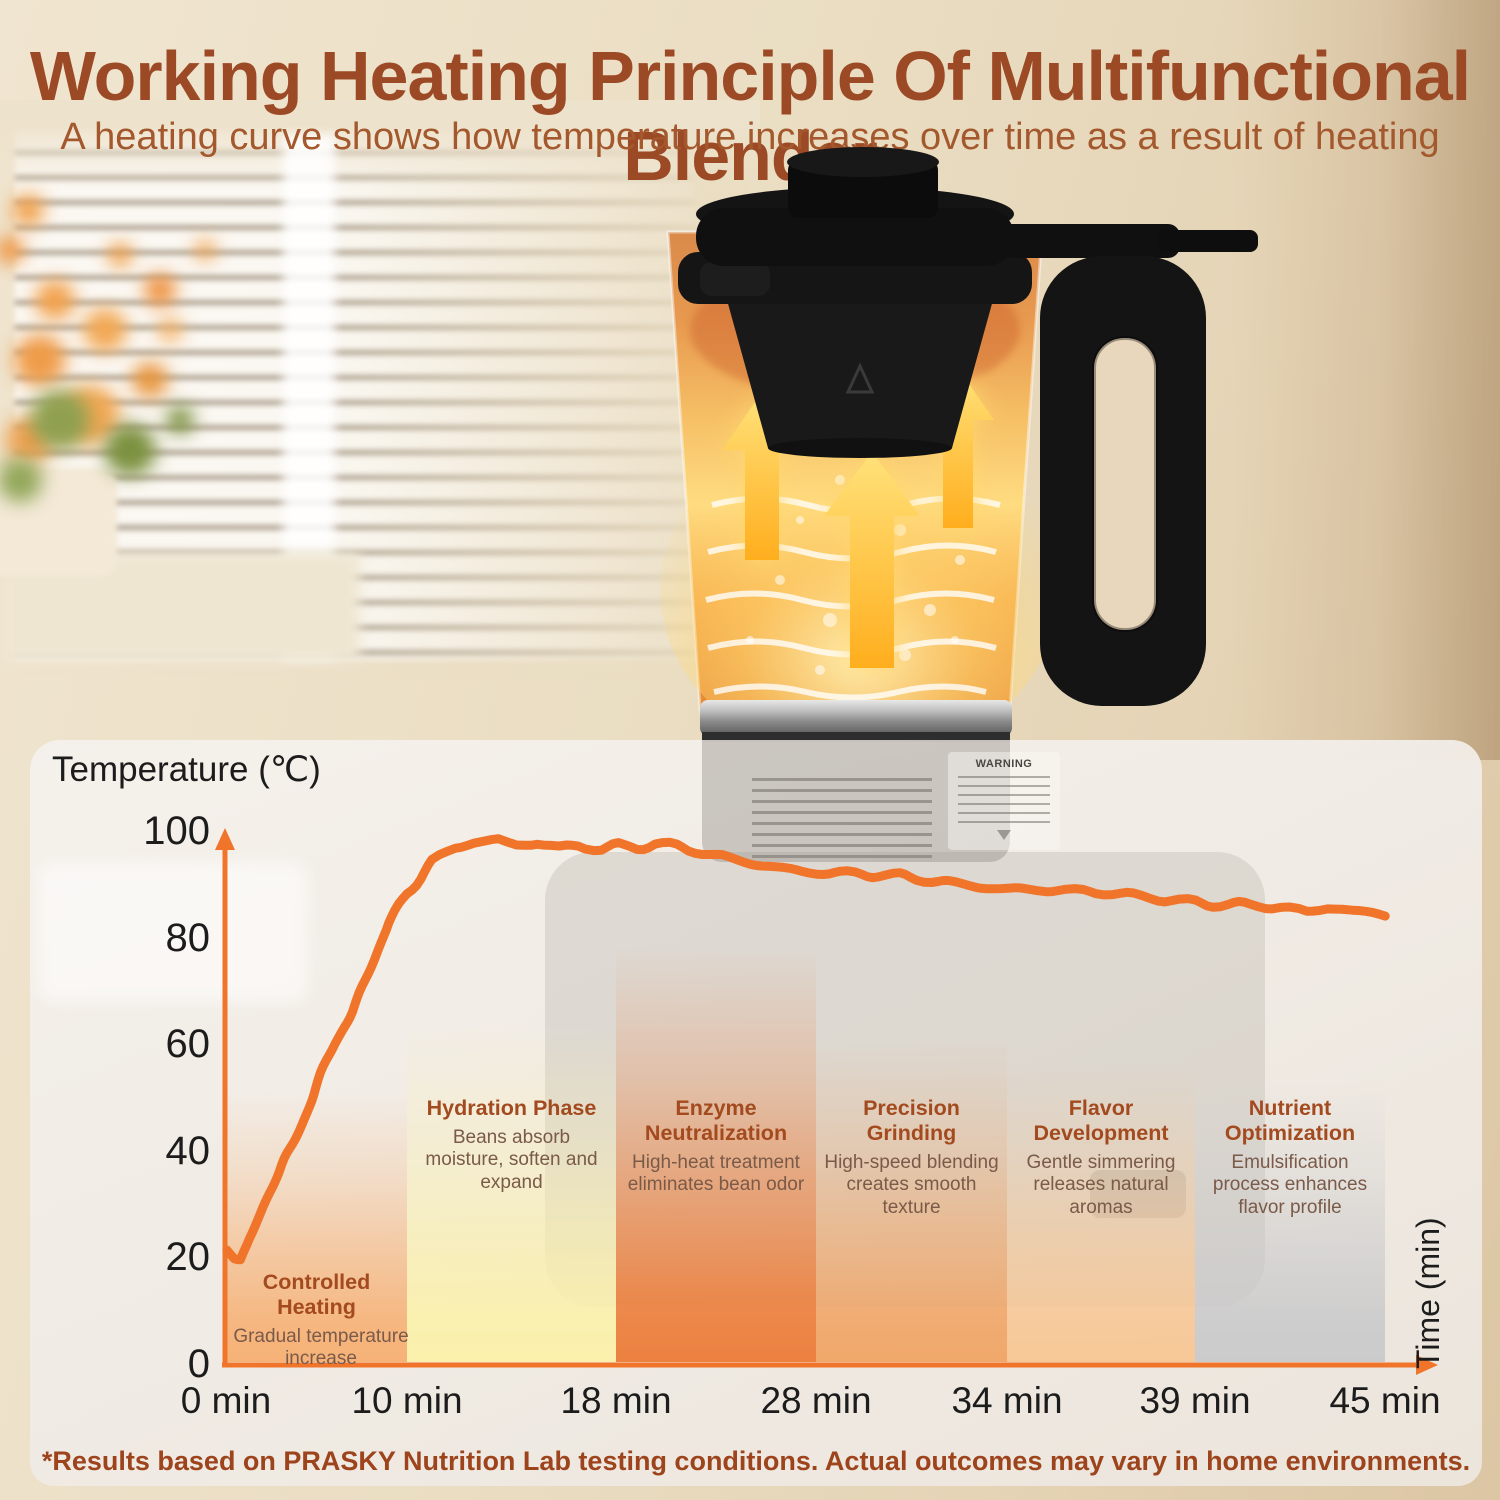 The width and height of the screenshot is (1500, 1500). I want to click on x-tick-28: 28 min, so click(816, 1400).